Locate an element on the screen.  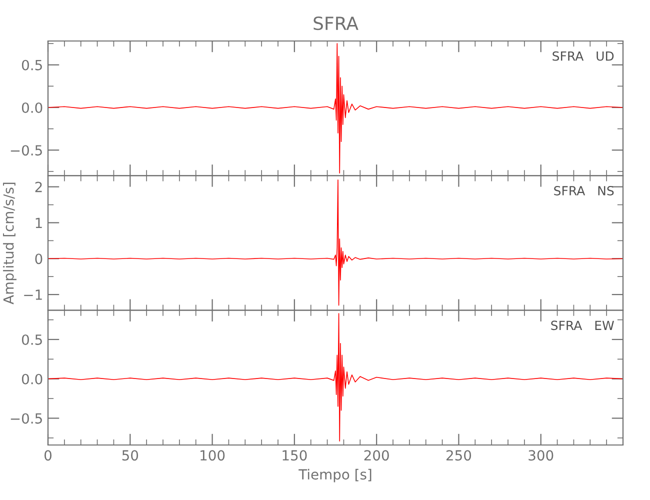
x-tick-label: 50 is located at coordinates (130, 455).